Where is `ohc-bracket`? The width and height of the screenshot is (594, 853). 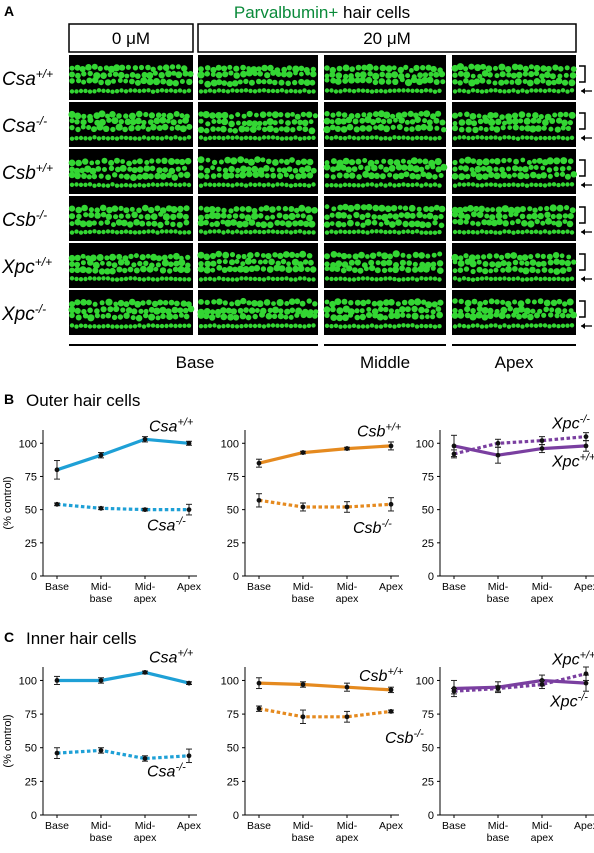 ohc-bracket is located at coordinates (582, 121).